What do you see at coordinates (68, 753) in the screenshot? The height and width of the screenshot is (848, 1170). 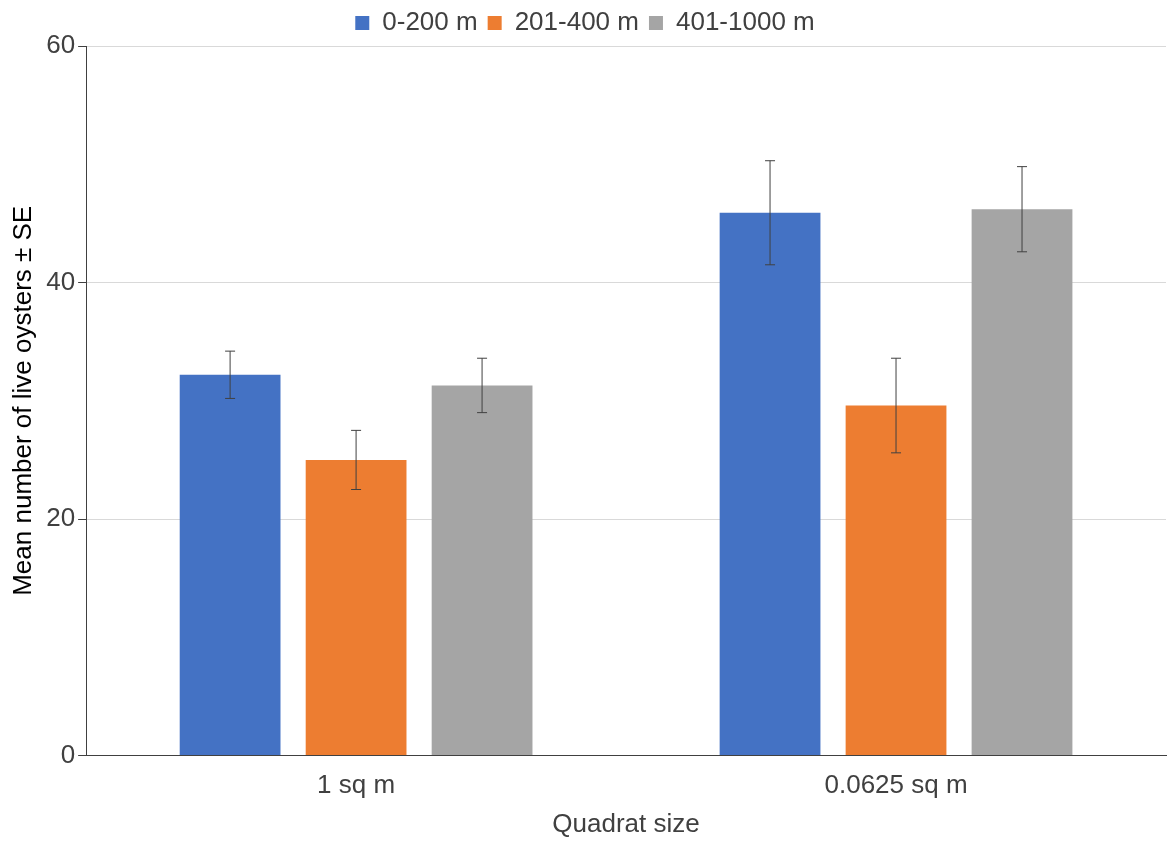 I see `y-tick-label: 0` at bounding box center [68, 753].